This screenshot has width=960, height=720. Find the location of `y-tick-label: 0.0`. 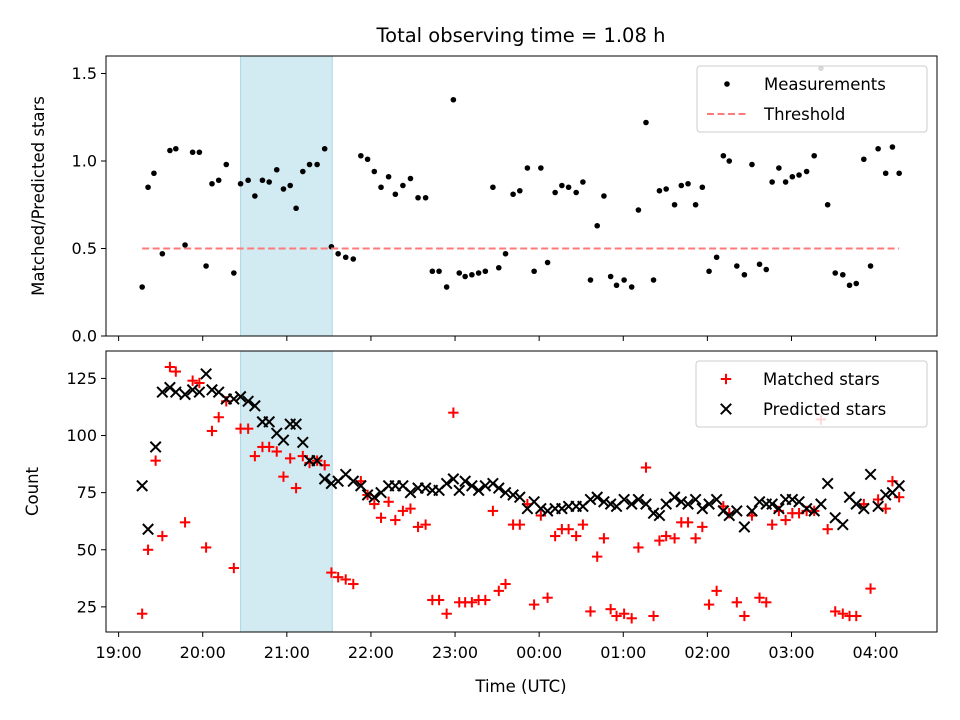

y-tick-label: 0.0 is located at coordinates (84, 336).